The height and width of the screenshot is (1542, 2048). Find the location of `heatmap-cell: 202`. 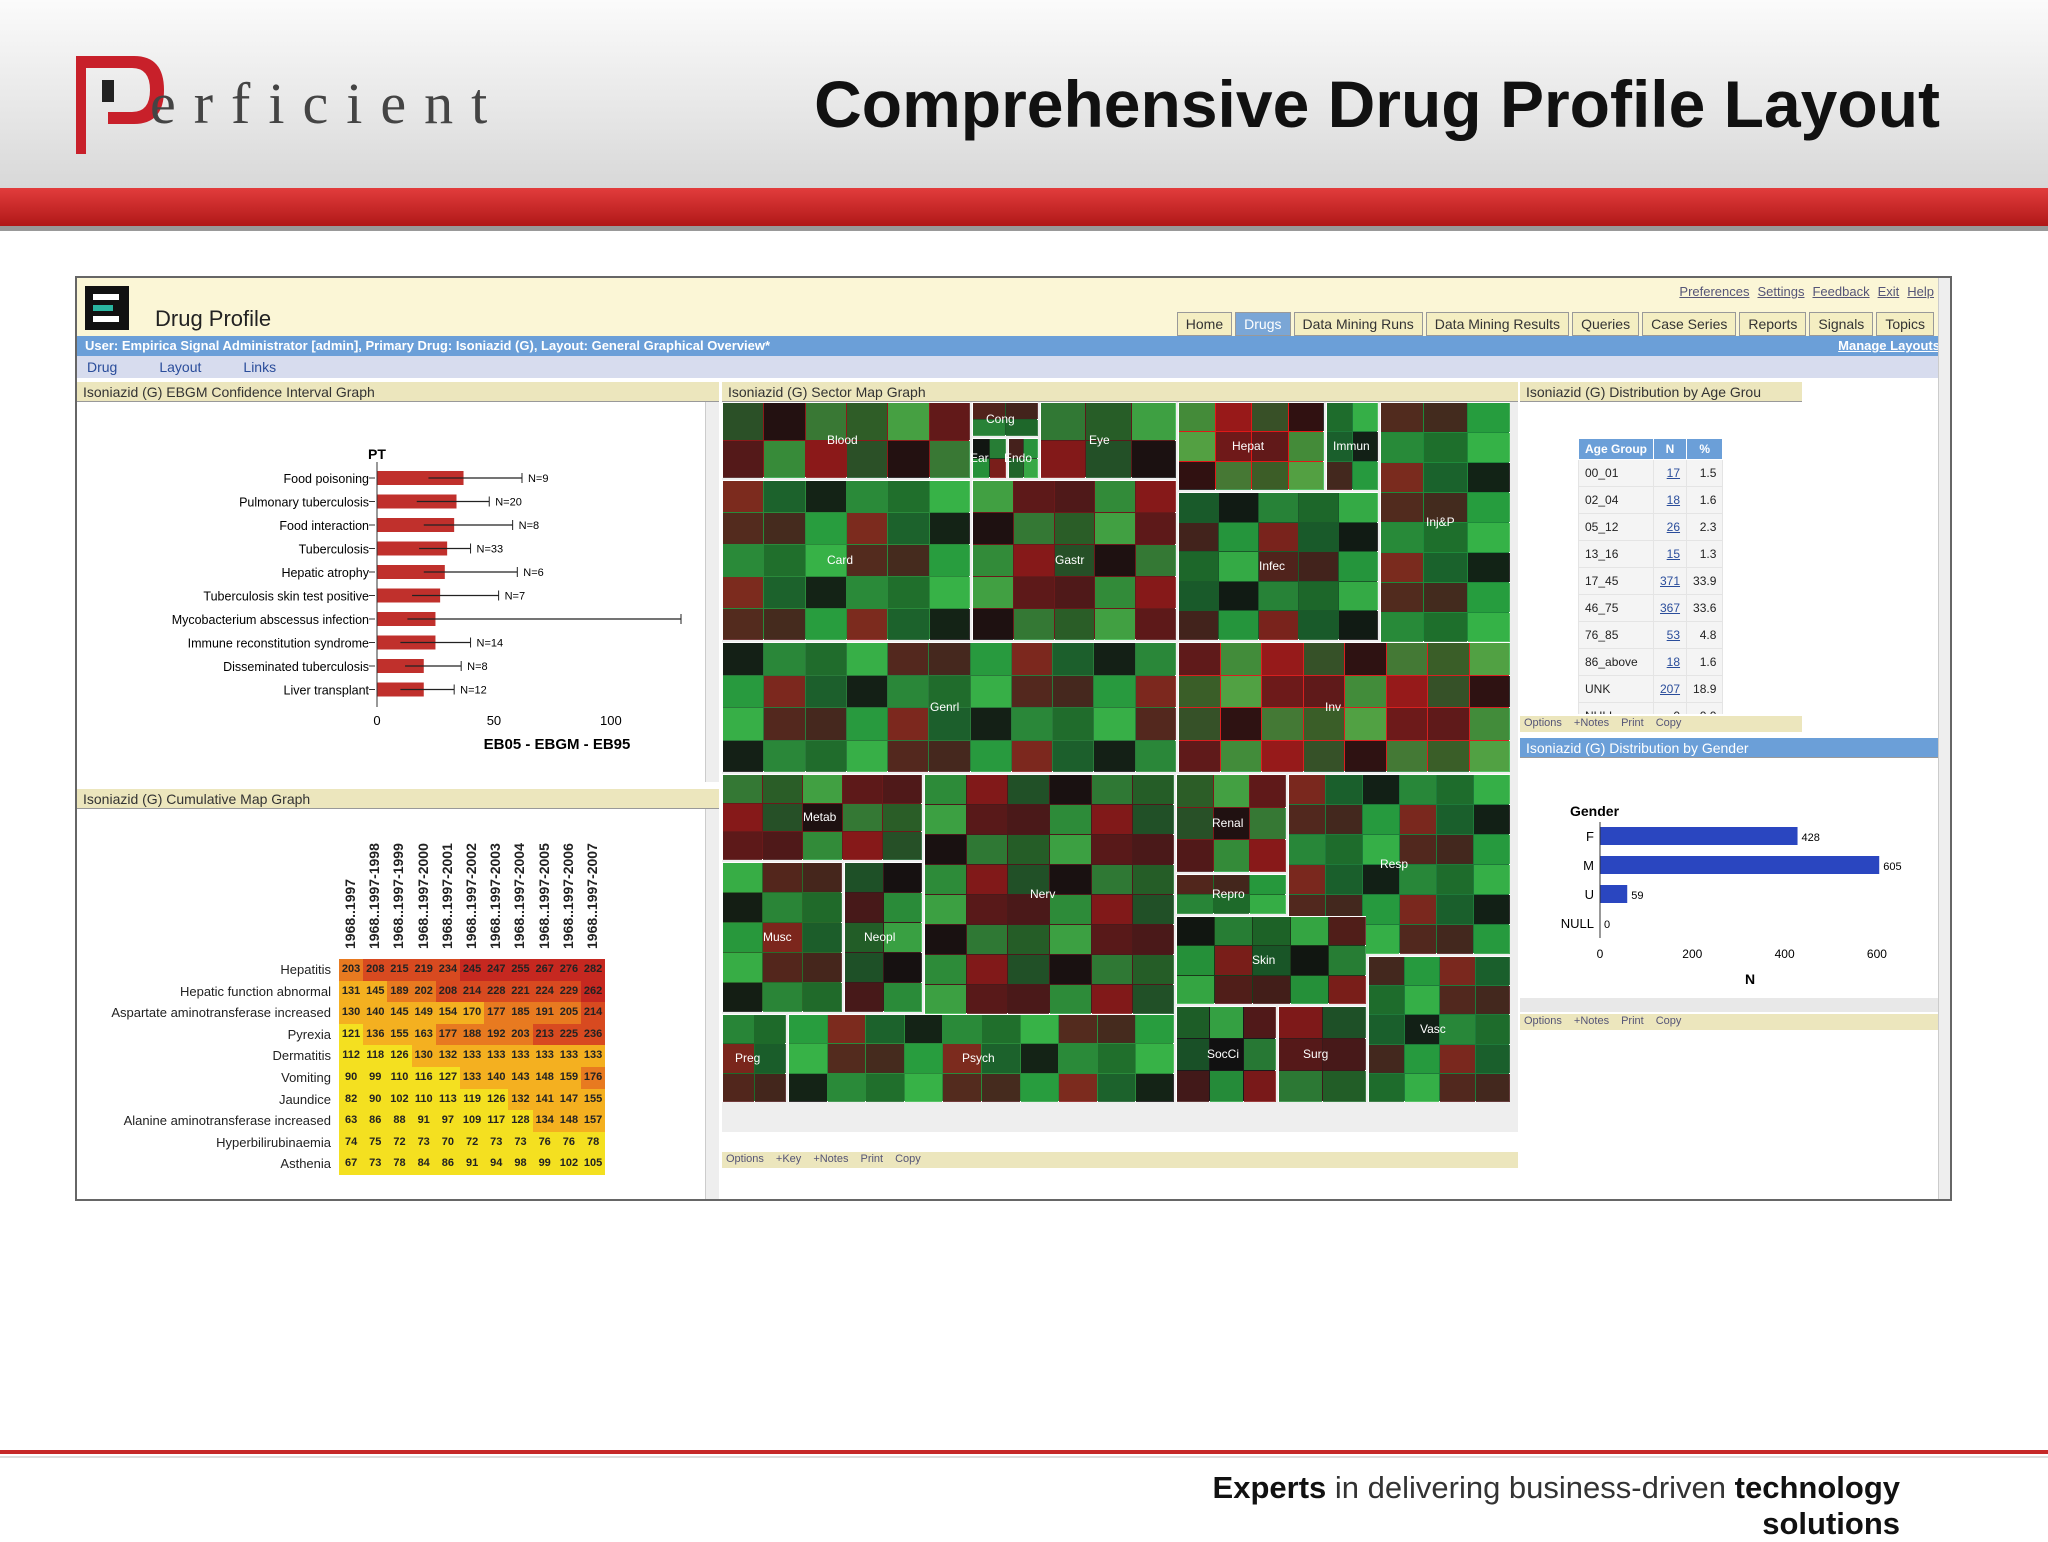

heatmap-cell: 202 is located at coordinates (423, 991).